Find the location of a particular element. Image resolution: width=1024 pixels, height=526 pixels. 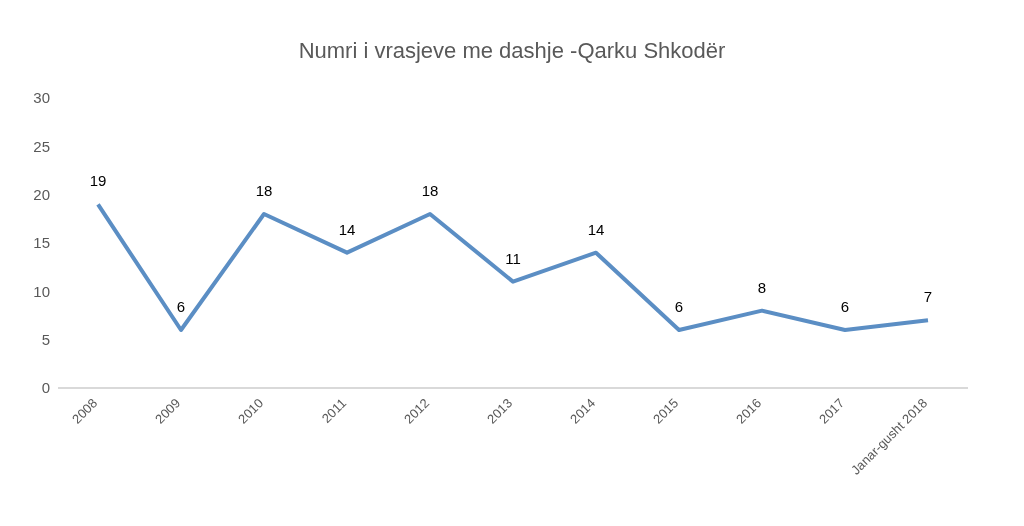

data-label: 7 is located at coordinates (928, 297).